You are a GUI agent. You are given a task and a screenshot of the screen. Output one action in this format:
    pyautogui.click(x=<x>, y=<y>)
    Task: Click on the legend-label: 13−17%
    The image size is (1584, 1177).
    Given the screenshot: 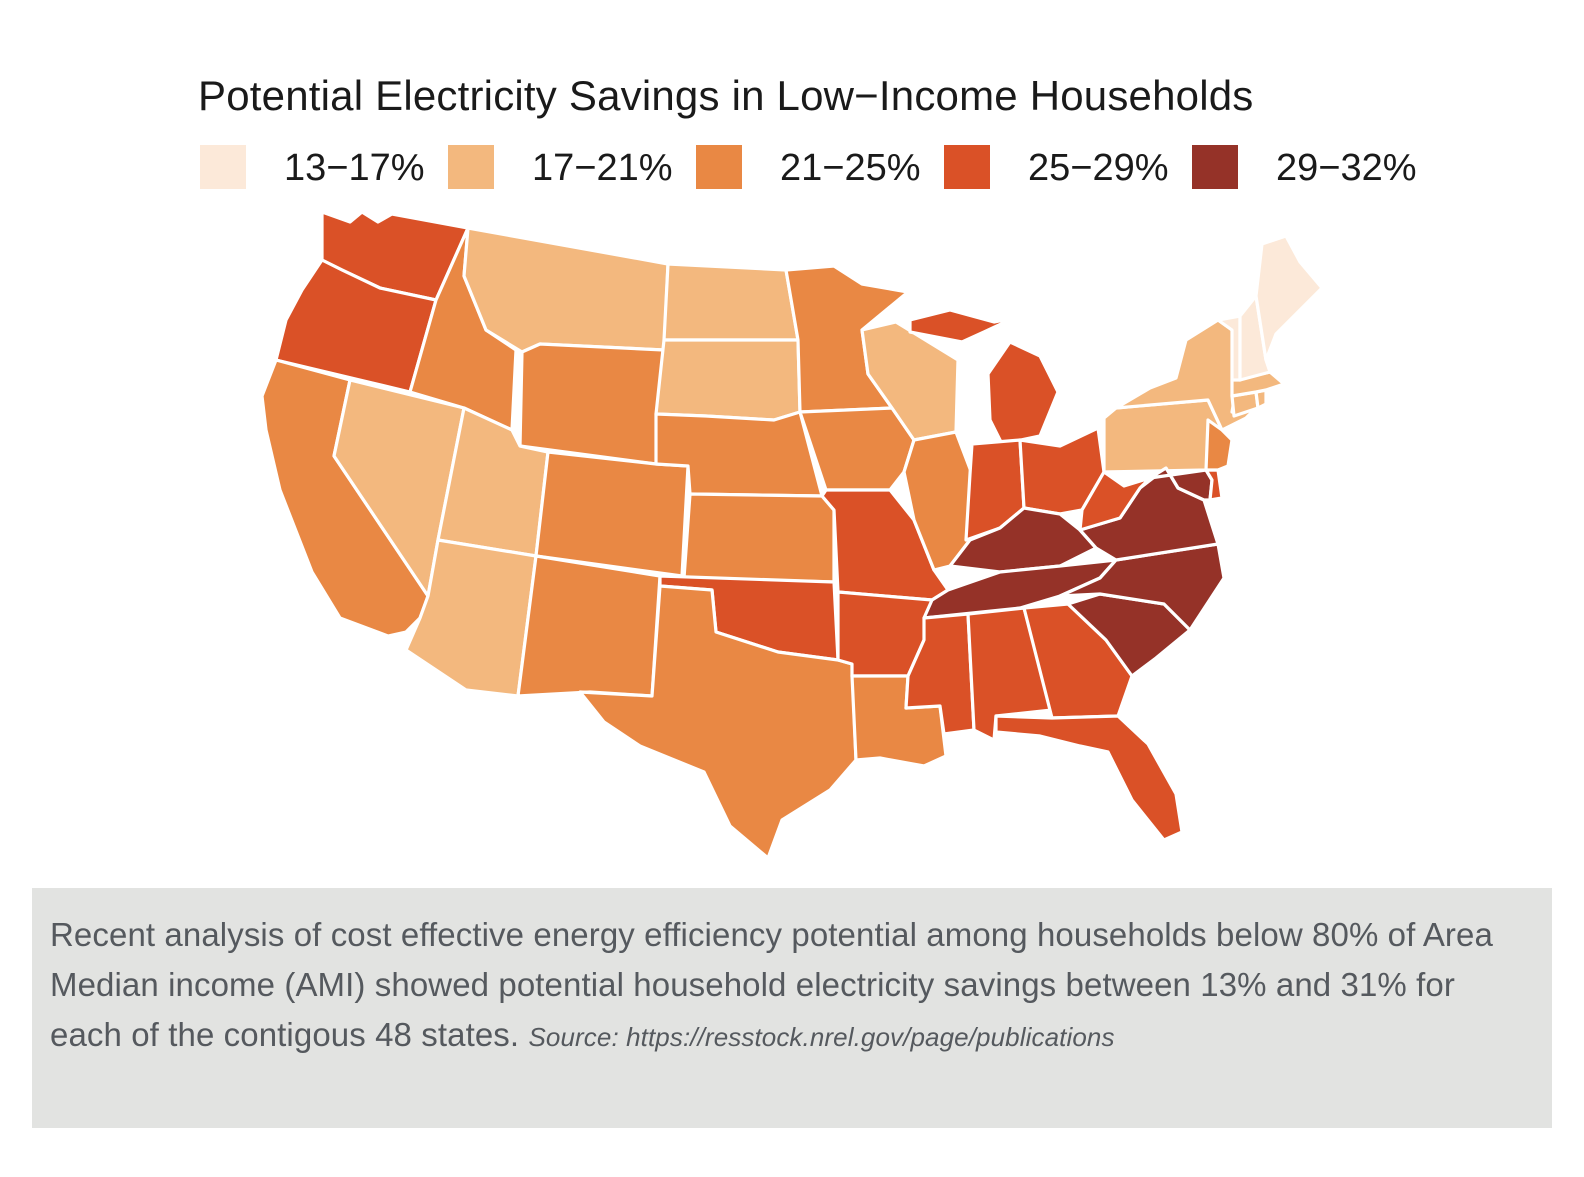 What is the action you would take?
    pyautogui.click(x=354, y=168)
    